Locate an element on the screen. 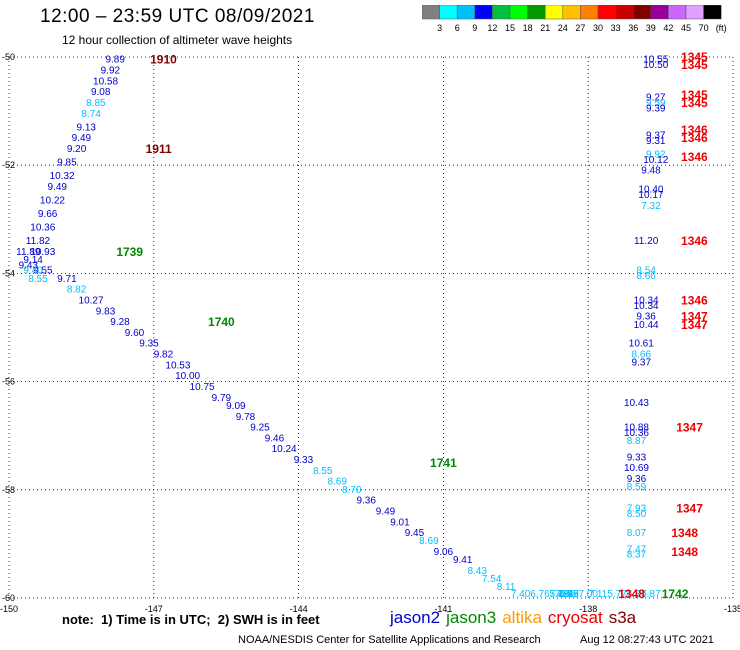 The height and width of the screenshot is (650, 740). x-tick-label: -147 is located at coordinates (154, 609).